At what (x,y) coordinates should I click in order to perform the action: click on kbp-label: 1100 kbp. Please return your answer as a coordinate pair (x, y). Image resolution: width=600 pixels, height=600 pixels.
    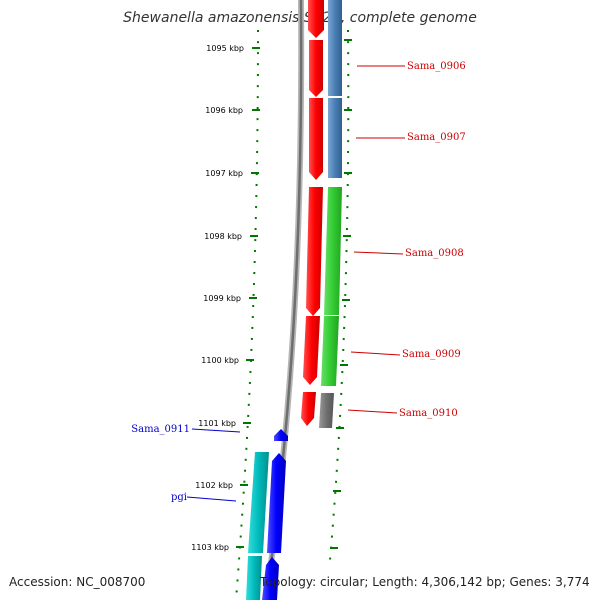
    Looking at the image, I should click on (220, 360).